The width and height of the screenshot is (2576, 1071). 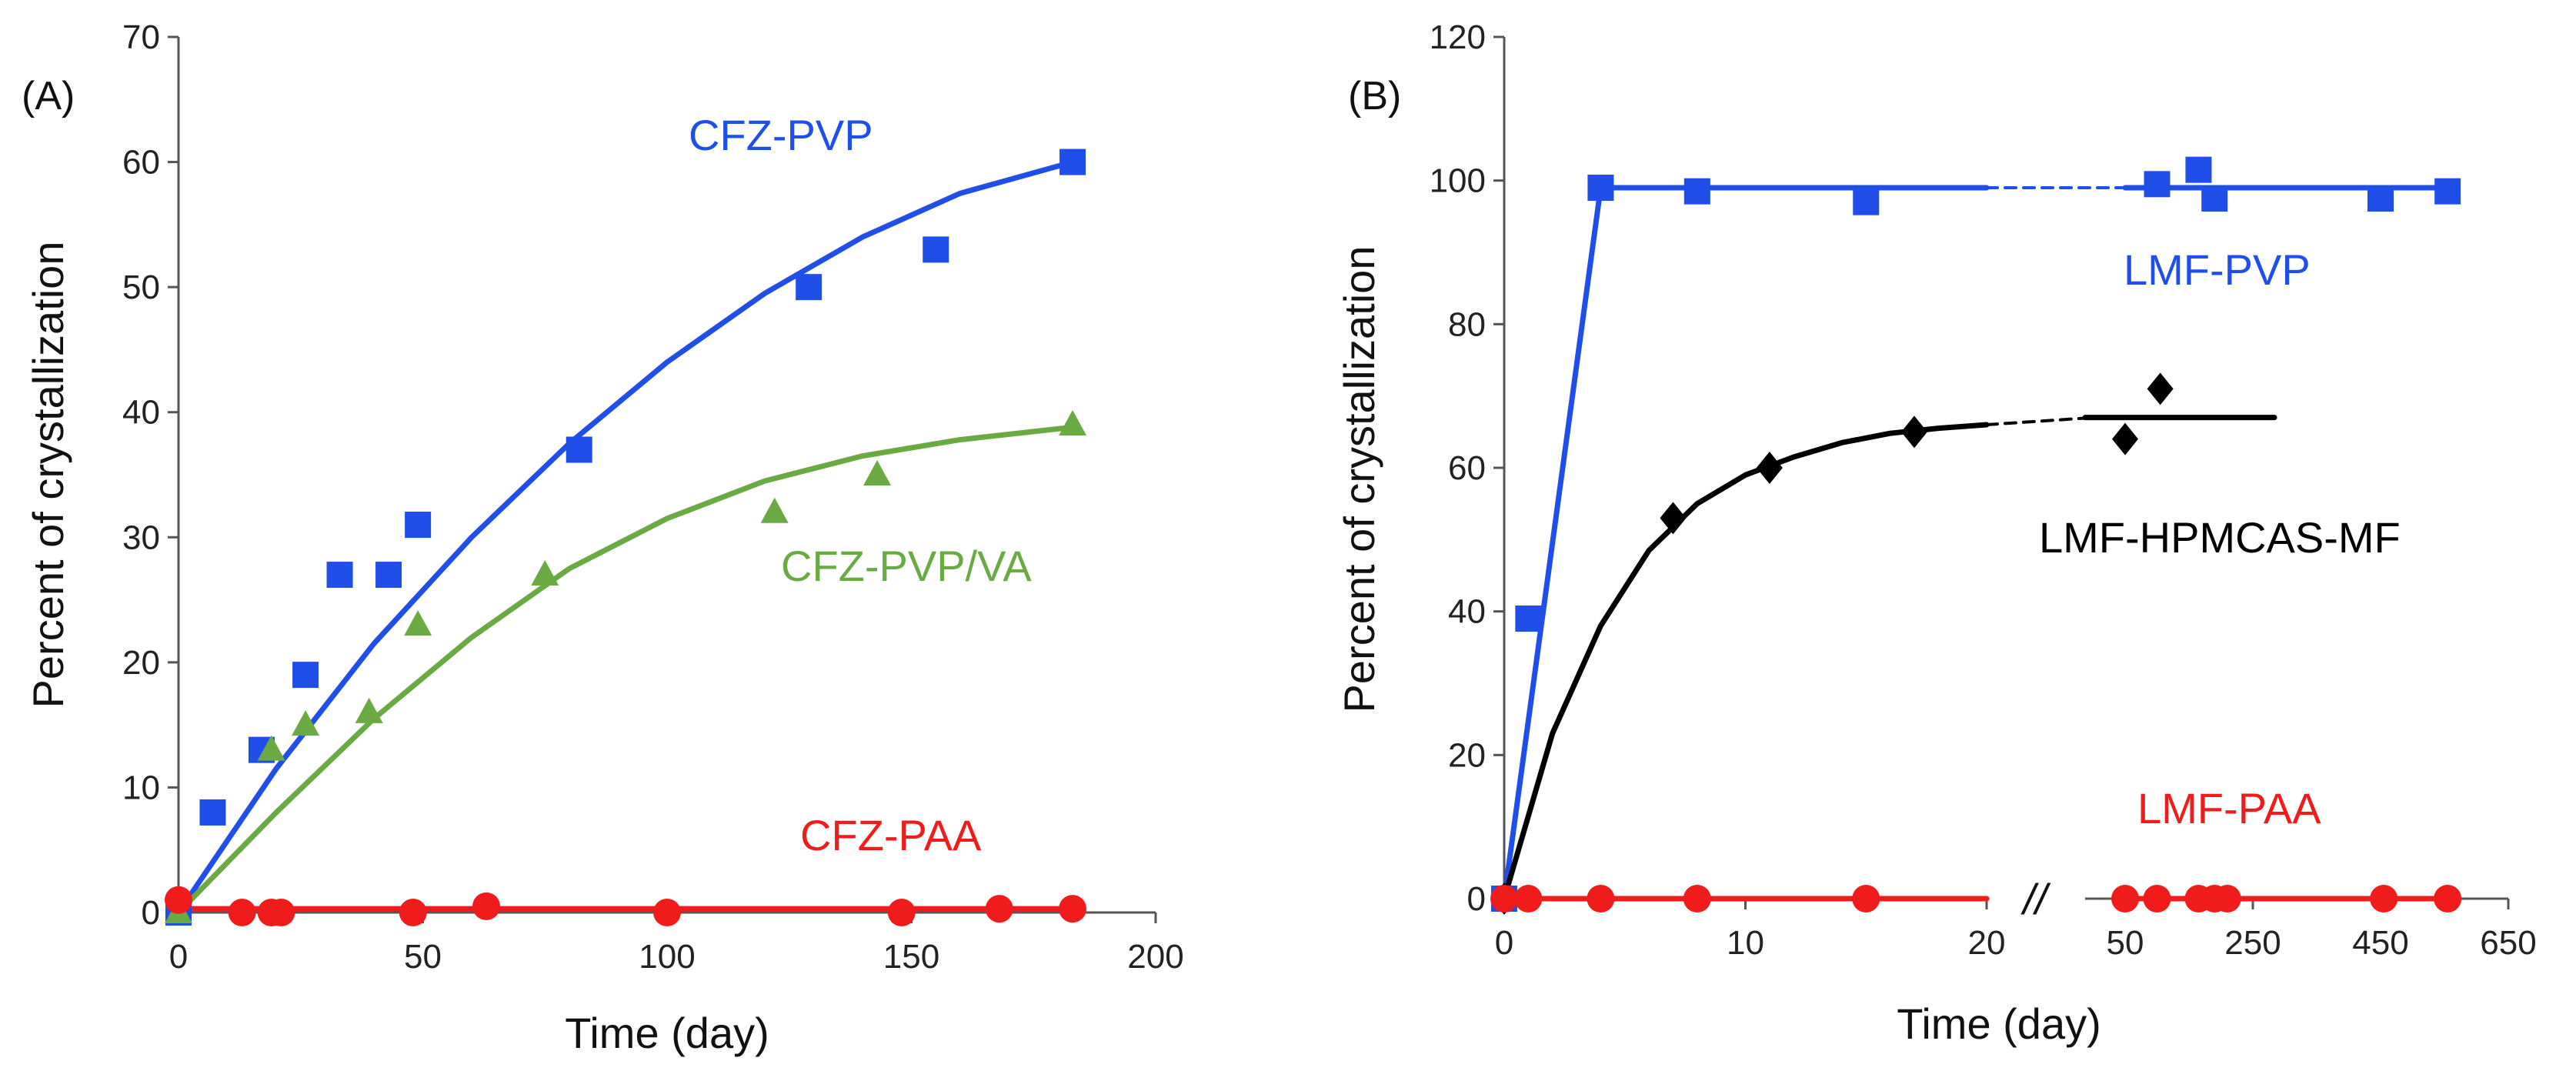 What do you see at coordinates (1155, 957) in the screenshot?
I see `x-tick-label: 200` at bounding box center [1155, 957].